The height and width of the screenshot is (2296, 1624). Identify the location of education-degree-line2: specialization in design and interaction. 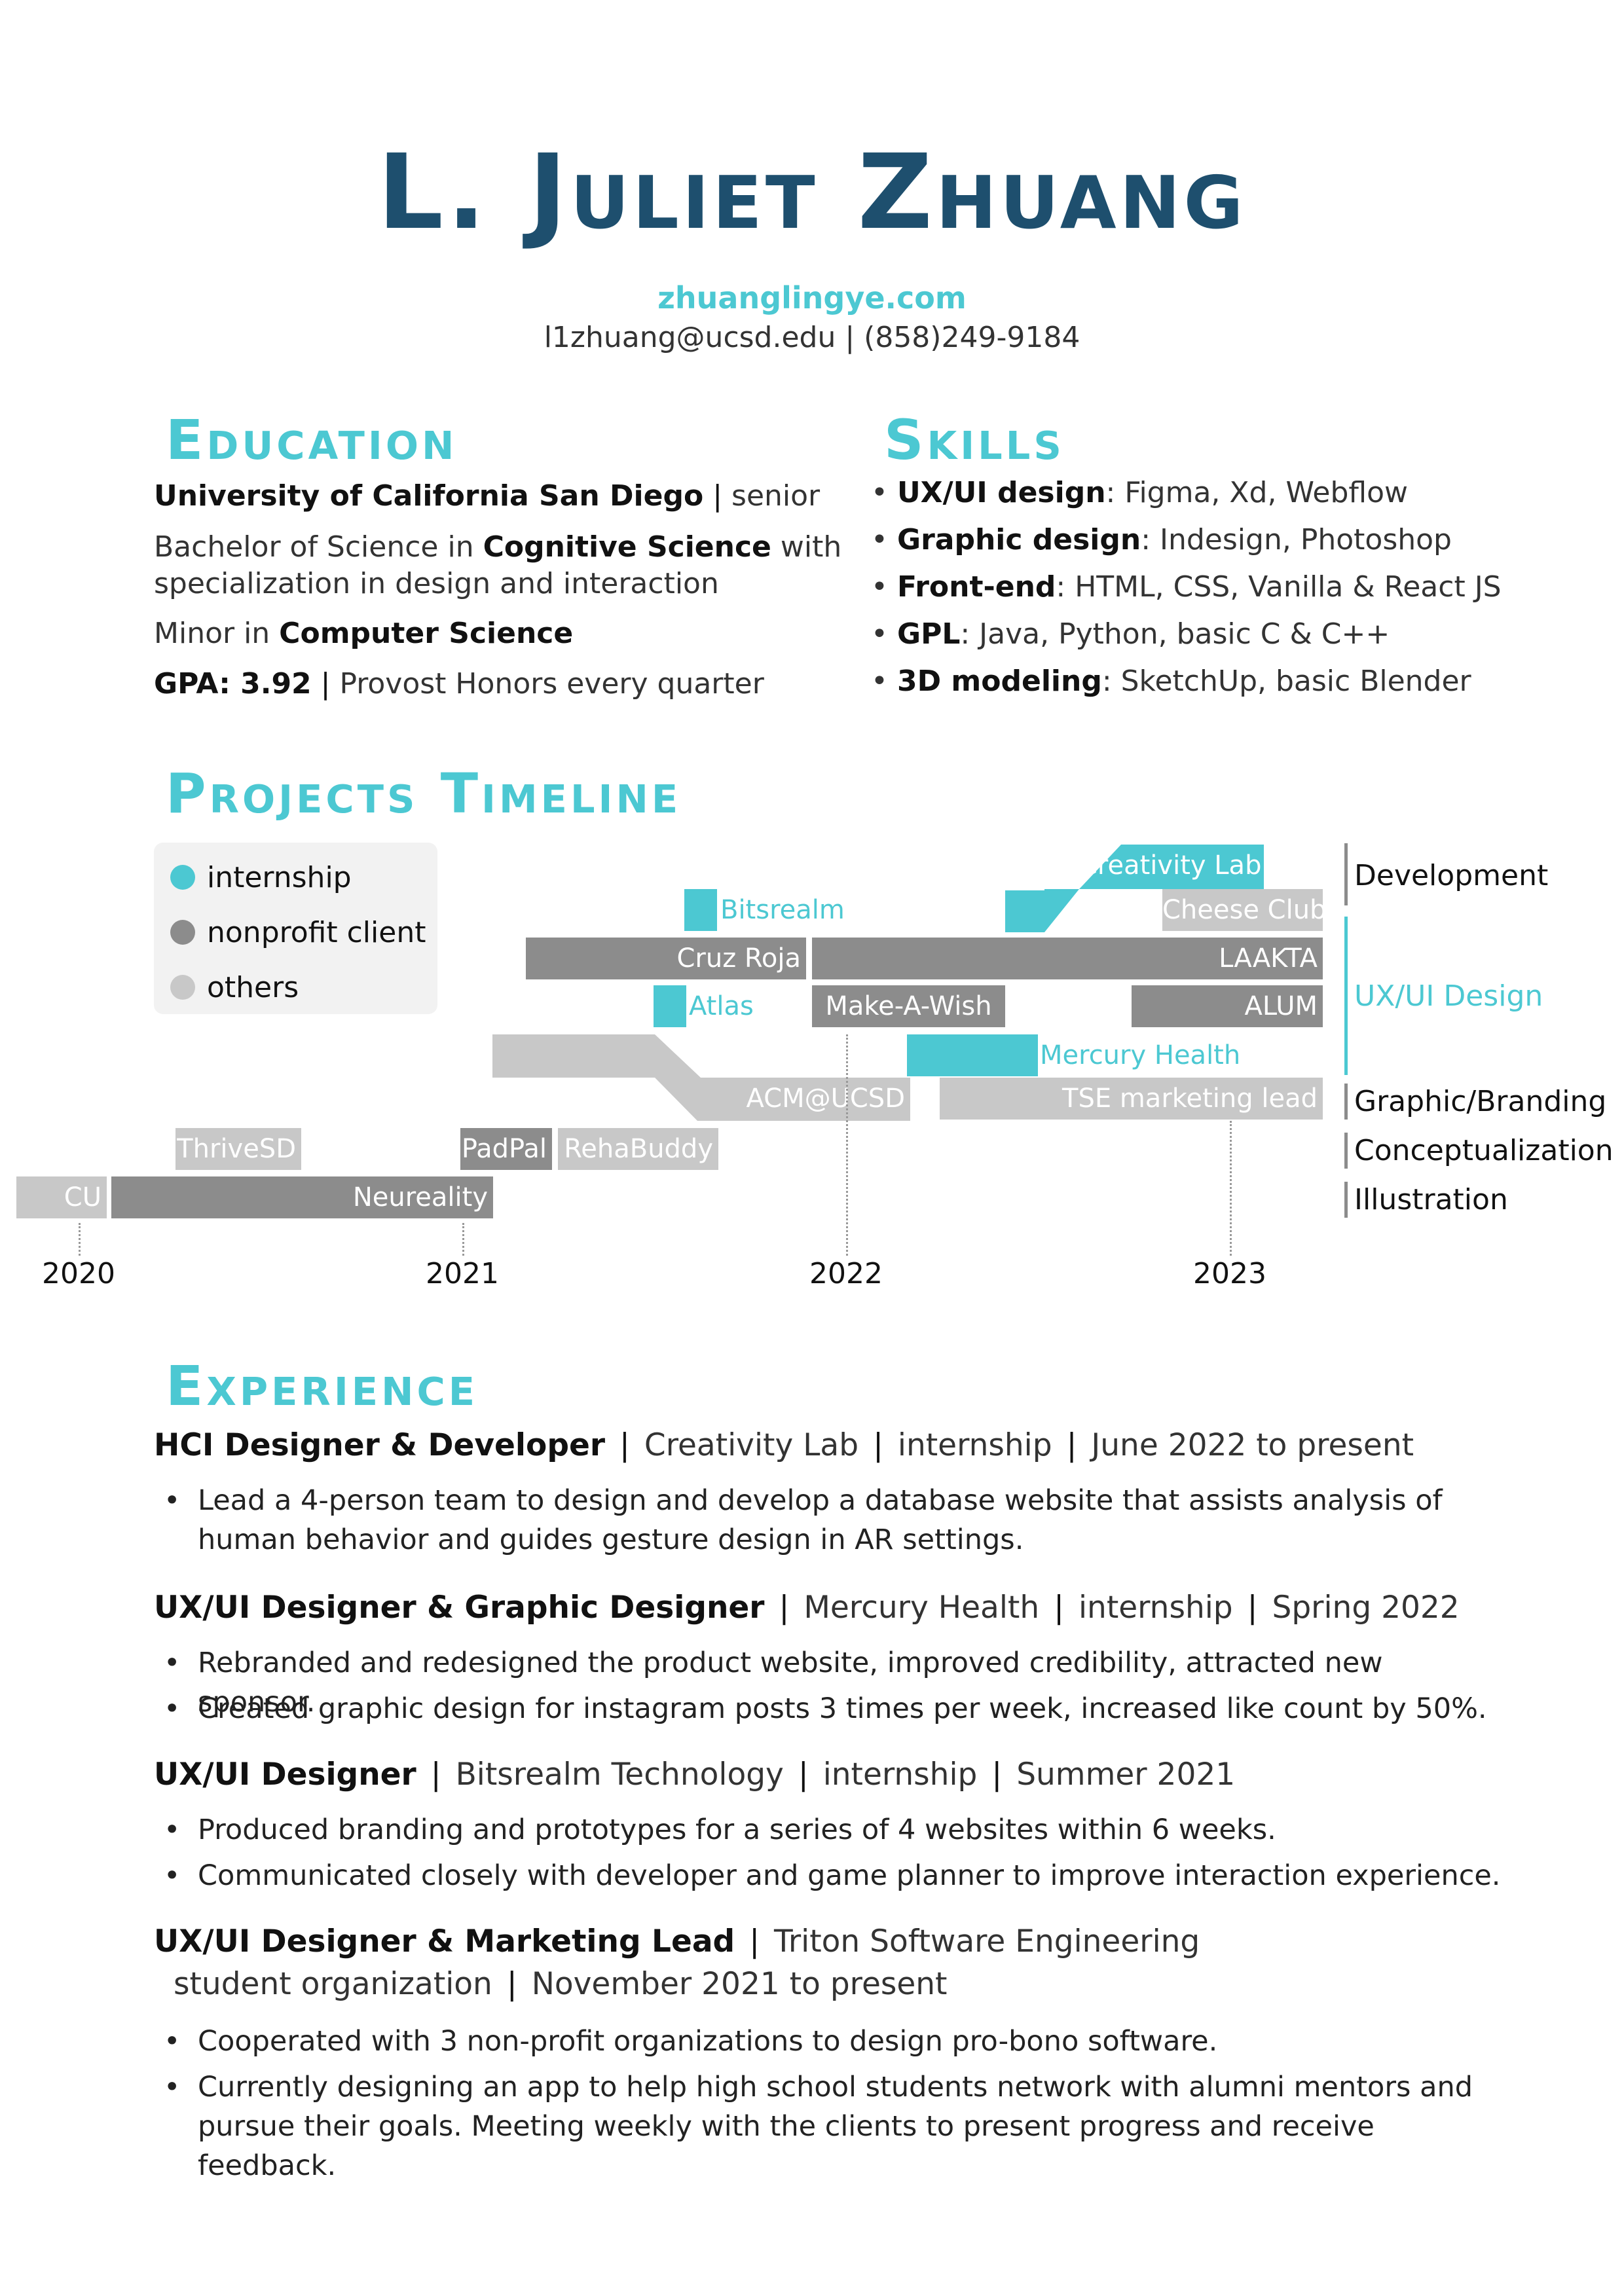
(436, 583).